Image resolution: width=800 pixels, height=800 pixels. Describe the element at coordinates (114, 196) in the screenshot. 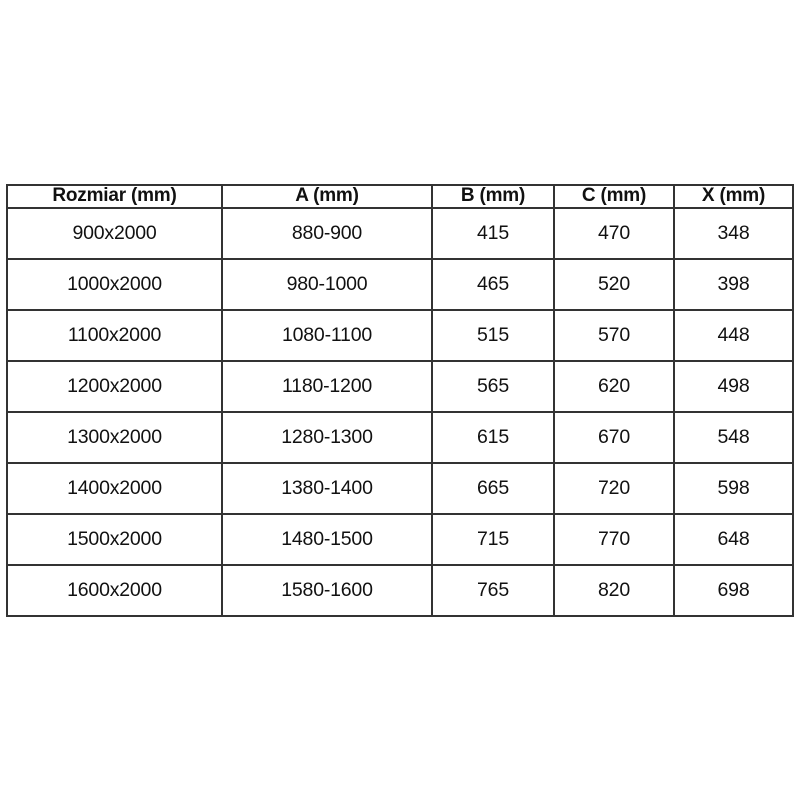

I see `column-header-size: Rozmiar (mm)` at that location.